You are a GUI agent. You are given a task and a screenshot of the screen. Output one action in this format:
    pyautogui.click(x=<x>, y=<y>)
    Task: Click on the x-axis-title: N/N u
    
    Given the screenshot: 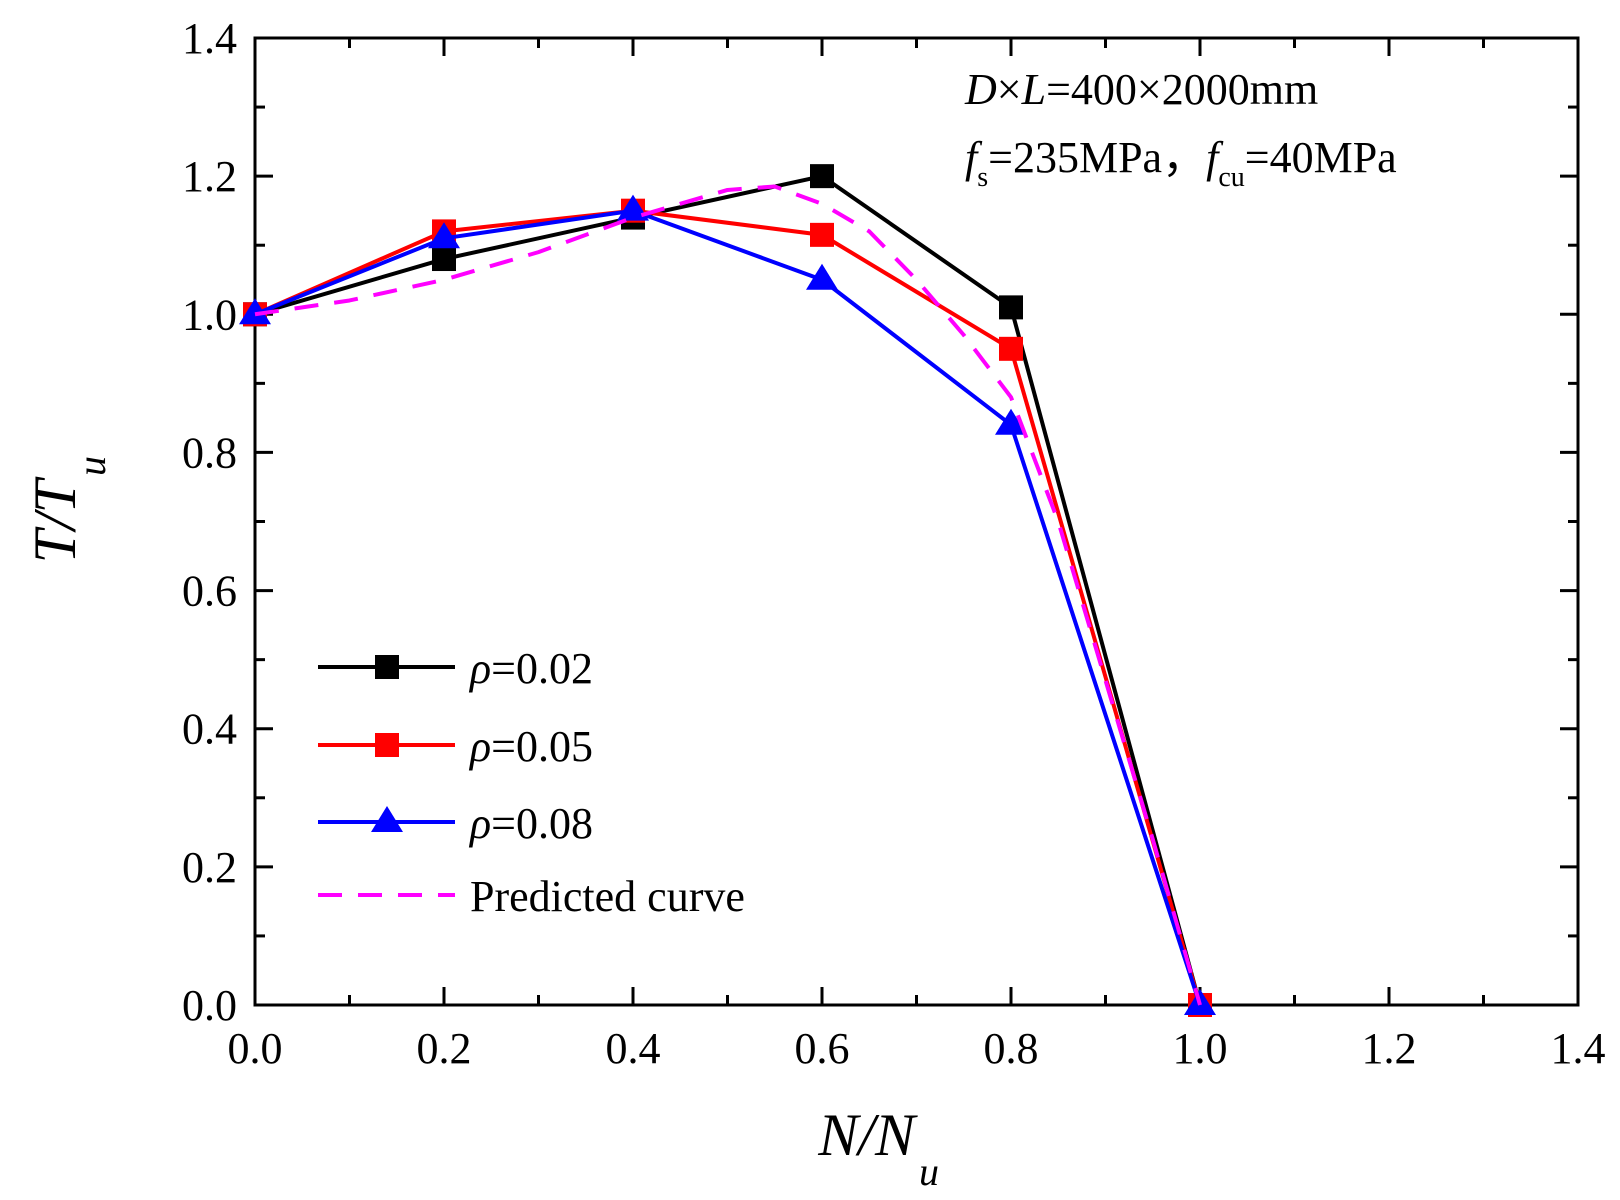 What is the action you would take?
    pyautogui.click(x=878, y=1148)
    